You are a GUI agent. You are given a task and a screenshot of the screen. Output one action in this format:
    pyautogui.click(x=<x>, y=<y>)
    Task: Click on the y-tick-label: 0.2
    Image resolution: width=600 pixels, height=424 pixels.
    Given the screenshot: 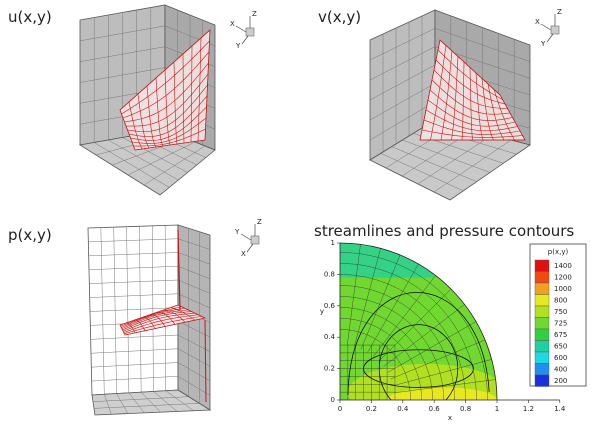 What is the action you would take?
    pyautogui.click(x=329, y=369)
    